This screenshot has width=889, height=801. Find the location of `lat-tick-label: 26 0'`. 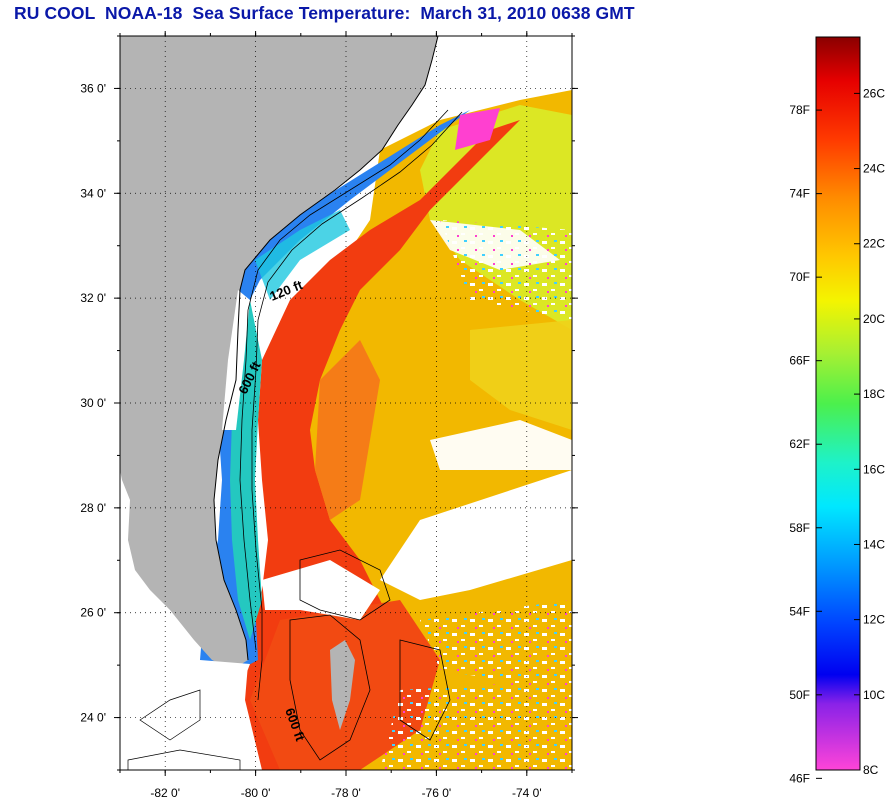

lat-tick-label: 26 0' is located at coordinates (93, 613).